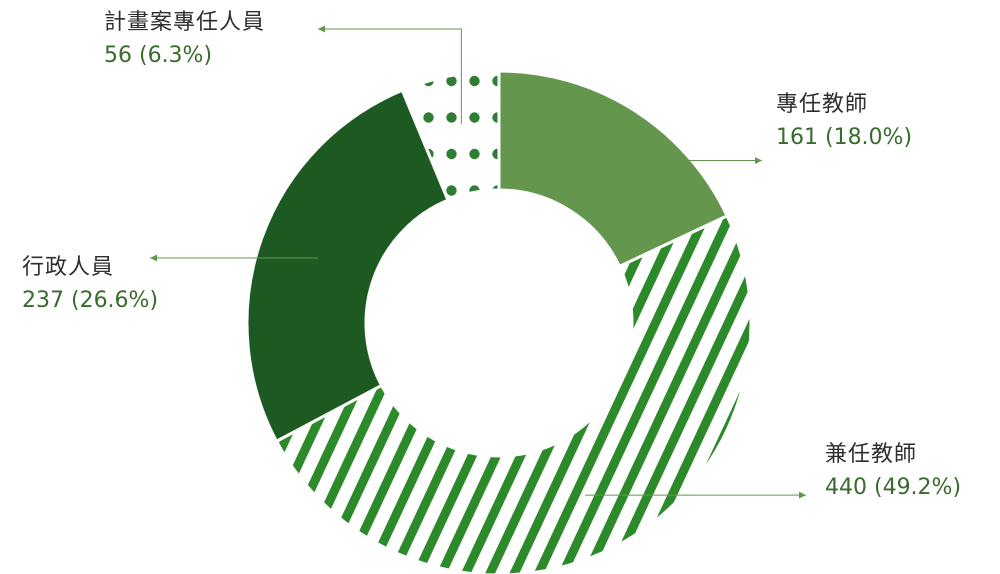 This screenshot has width=1000, height=574. Describe the element at coordinates (185, 22) in the screenshot. I see `slice-name: 計畫案專任人員` at that location.